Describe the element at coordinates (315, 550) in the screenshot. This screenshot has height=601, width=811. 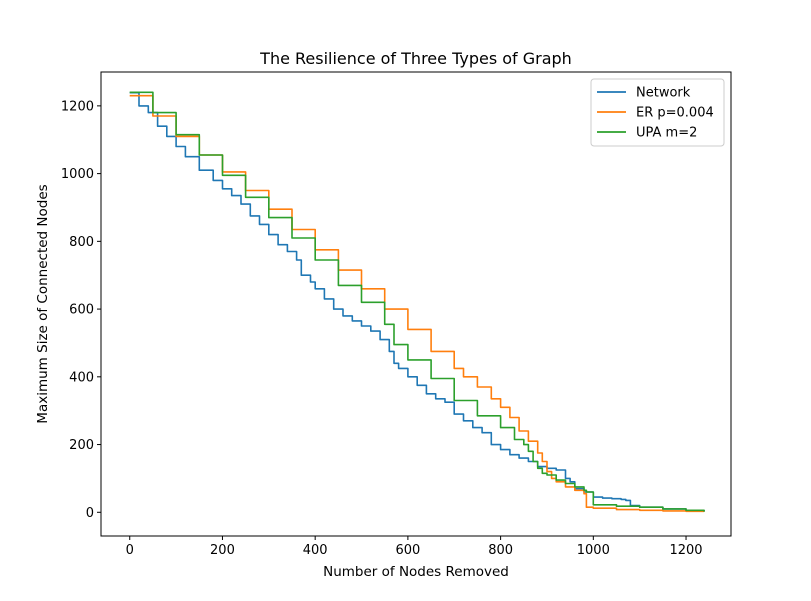
I see `x-tick-label: 400` at that location.